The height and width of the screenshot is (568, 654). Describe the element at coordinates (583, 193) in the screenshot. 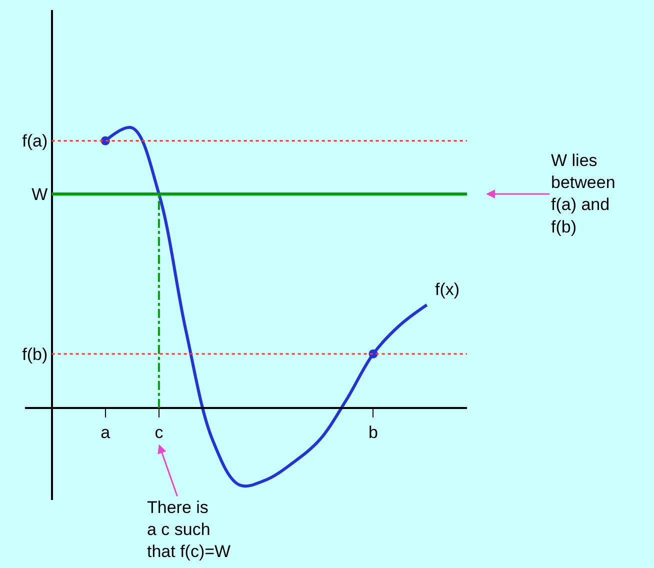

I see `text: W lies between f(a) and f(b)` at that location.